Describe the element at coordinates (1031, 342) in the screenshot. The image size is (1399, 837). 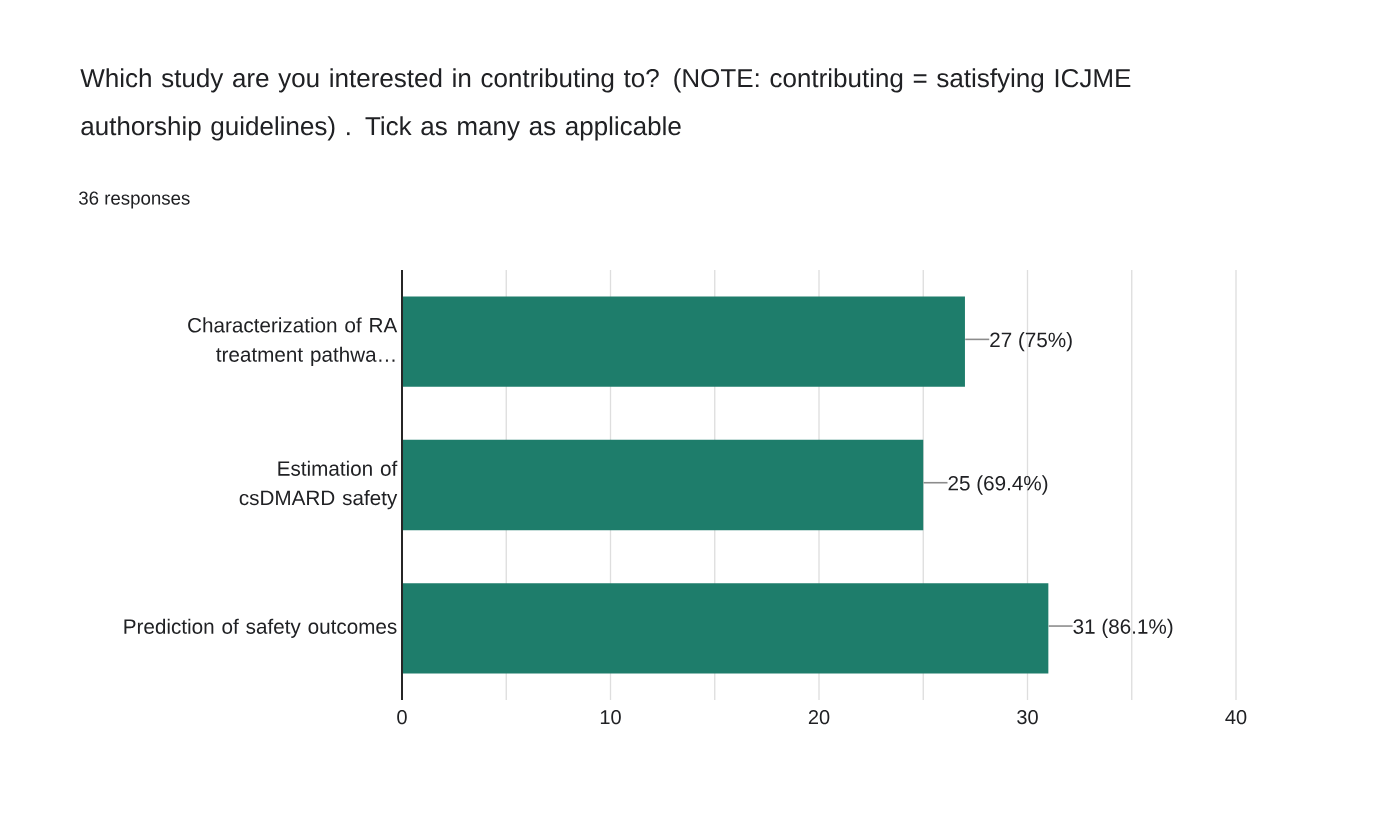
I see `data-label: 27 (75%)` at that location.